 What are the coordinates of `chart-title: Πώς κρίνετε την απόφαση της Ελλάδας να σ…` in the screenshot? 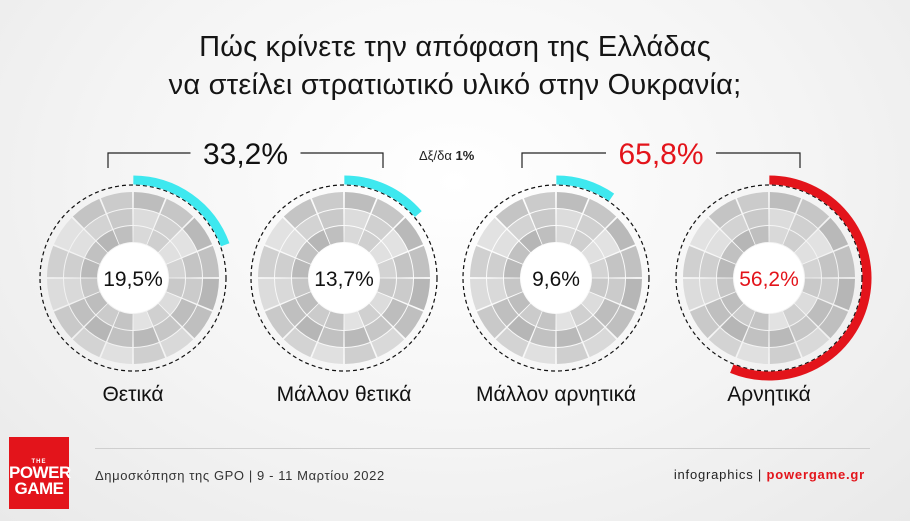 It's located at (455, 66).